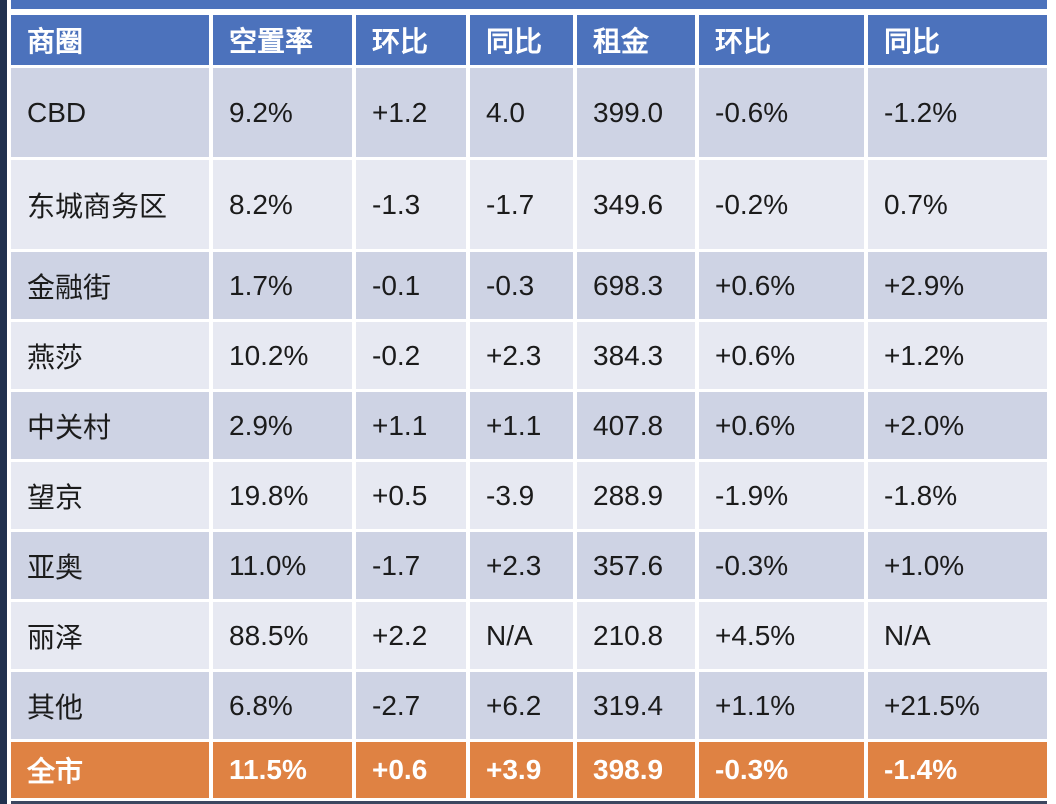 The image size is (1056, 804). Describe the element at coordinates (110, 495) in the screenshot. I see `district-cell: 望京` at that location.